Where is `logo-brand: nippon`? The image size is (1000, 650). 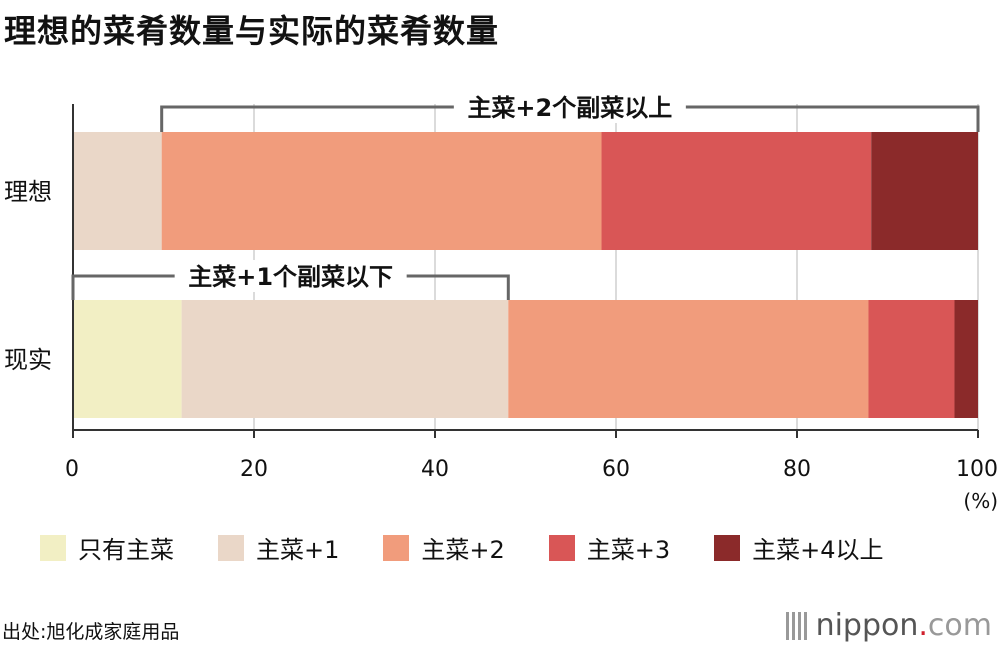
logo-brand: nippon is located at coordinates (867, 625).